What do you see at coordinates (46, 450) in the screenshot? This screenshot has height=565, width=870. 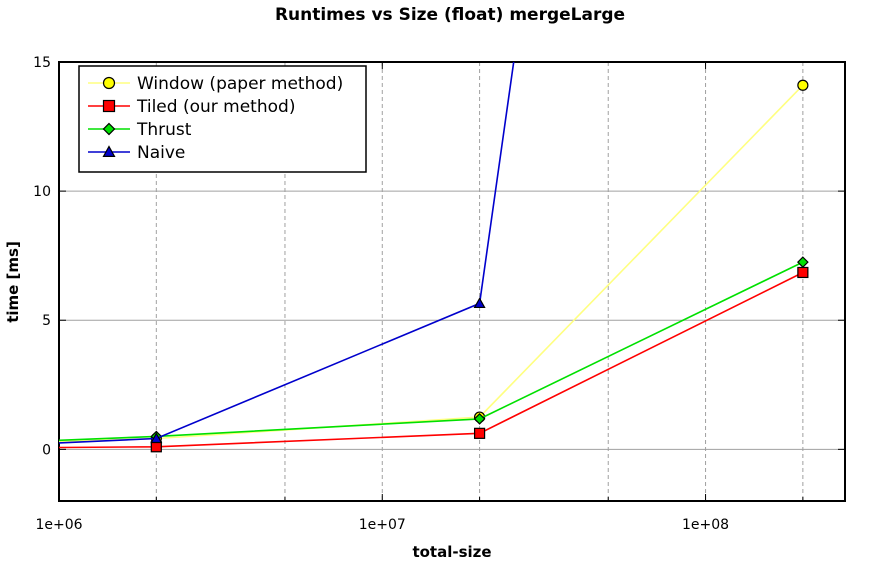 I see `y-tick-label: 0` at bounding box center [46, 450].